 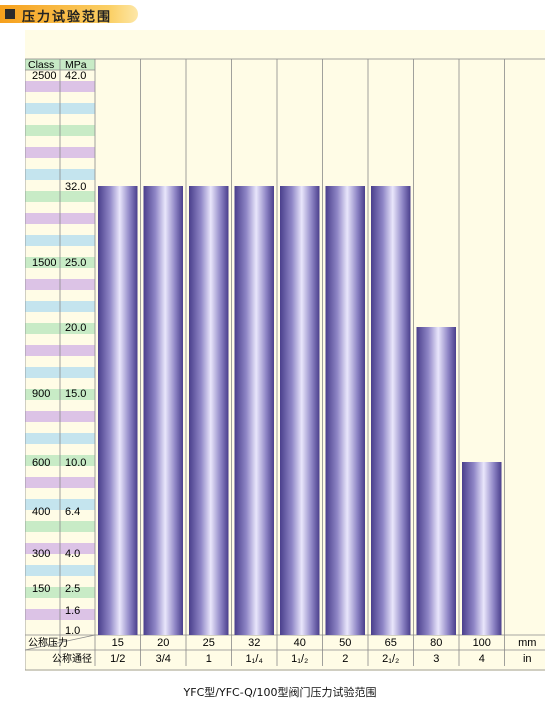 I want to click on header-square-icon, so click(x=10, y=14).